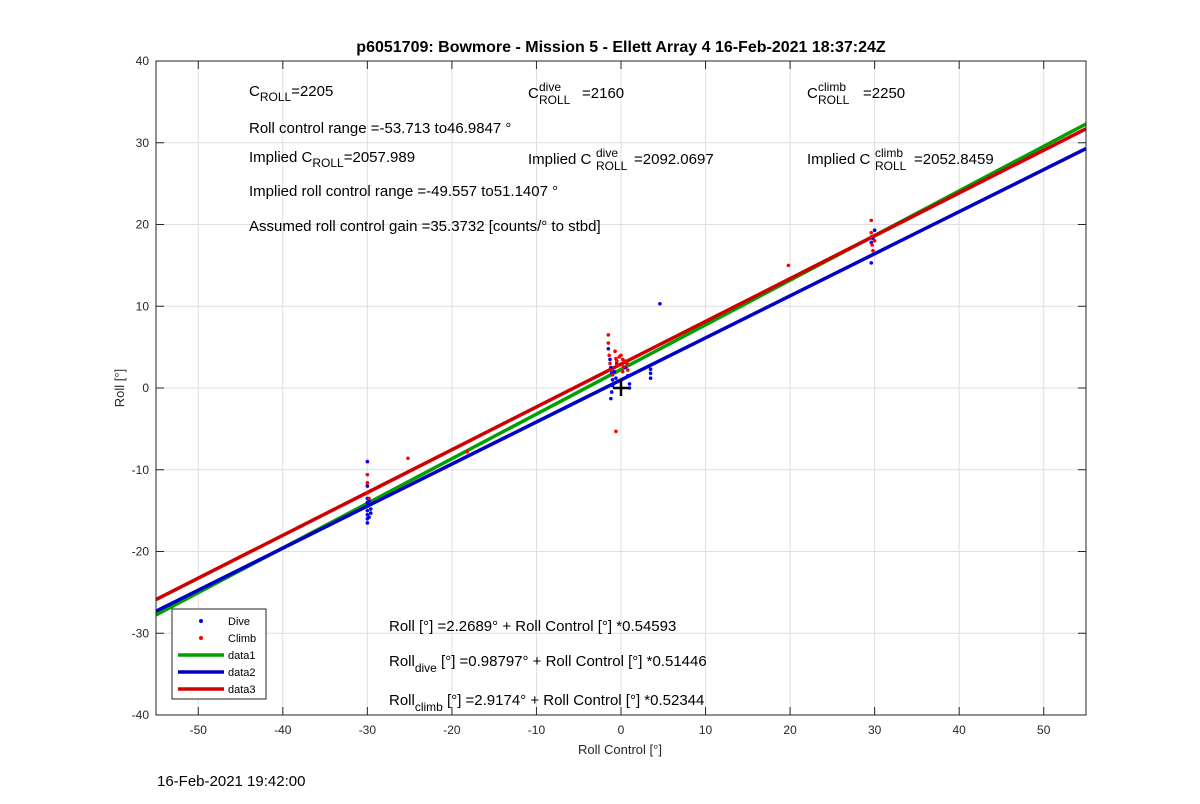  I want to click on c-roll-climb-annotation: C, so click(812, 93).